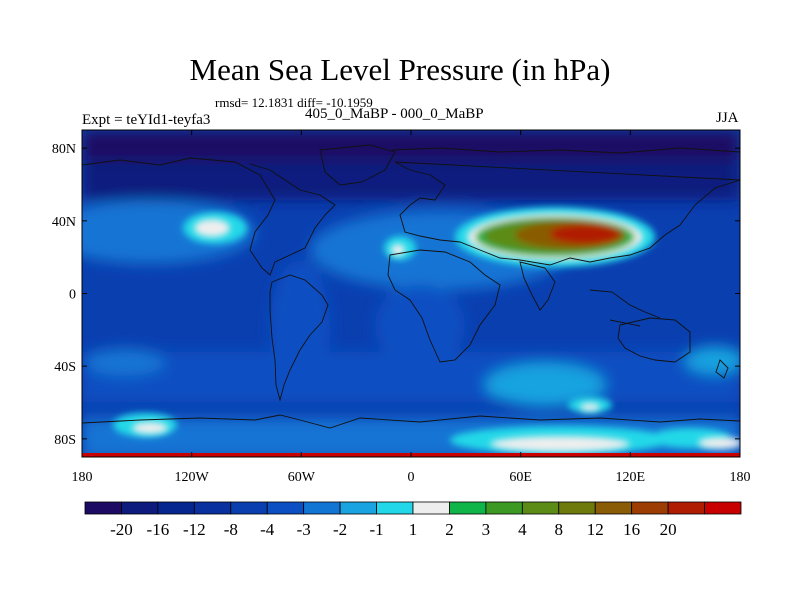 This screenshot has height=600, width=800. I want to click on y-tick-label: 80S, so click(65, 440).